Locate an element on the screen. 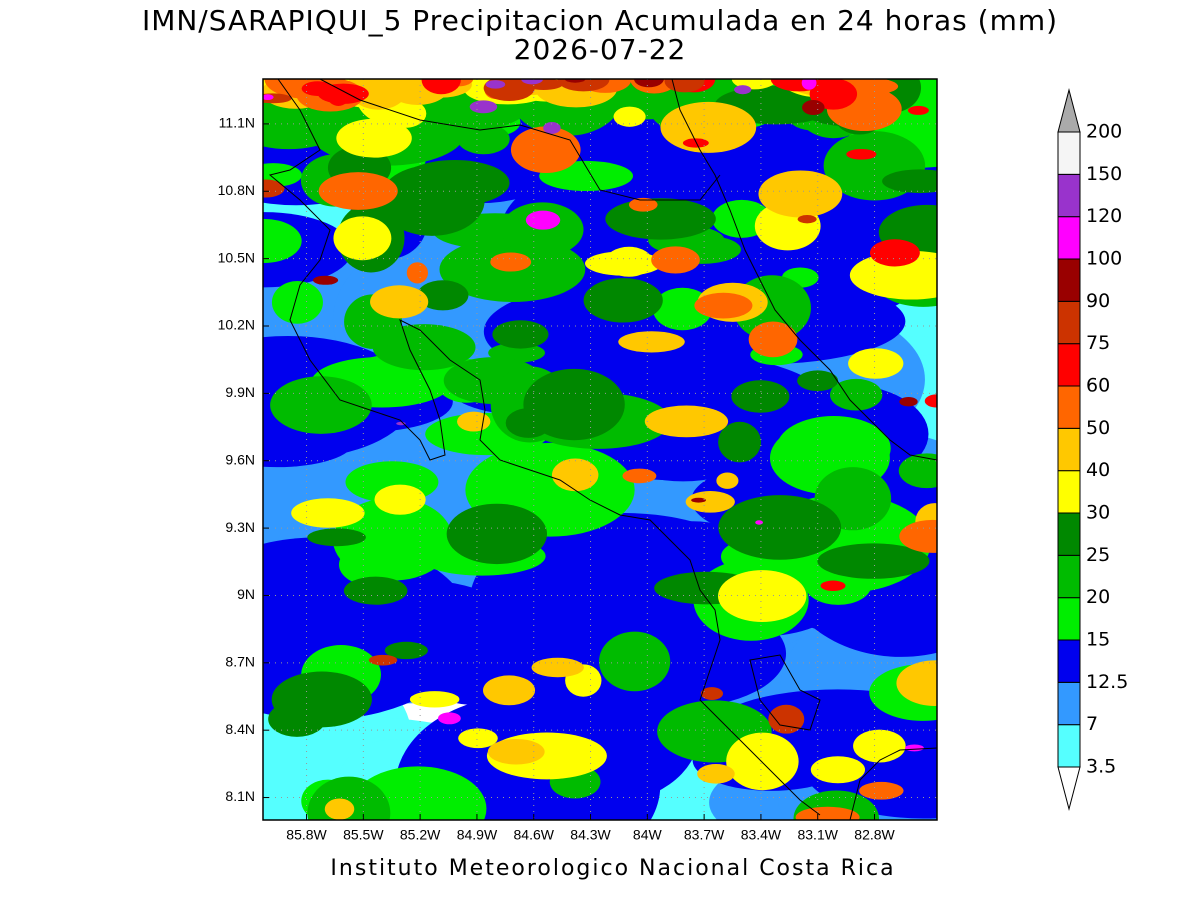 This screenshot has height=900, width=1200. osa-peninsula is located at coordinates (785, 692).